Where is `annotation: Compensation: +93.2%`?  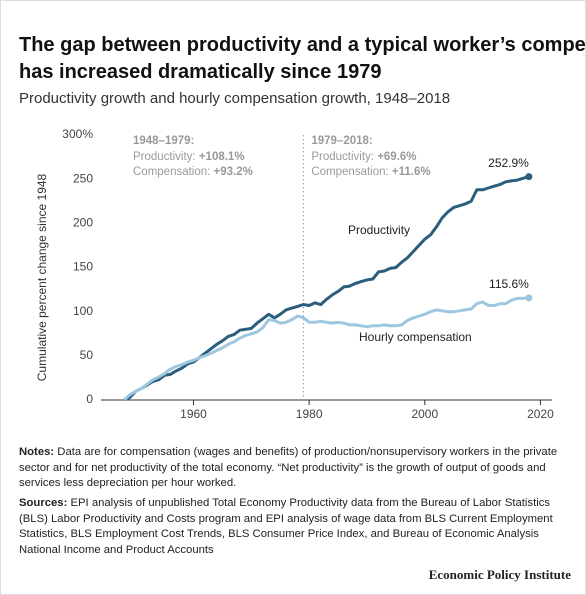
annotation: Compensation: +93.2% is located at coordinates (193, 172).